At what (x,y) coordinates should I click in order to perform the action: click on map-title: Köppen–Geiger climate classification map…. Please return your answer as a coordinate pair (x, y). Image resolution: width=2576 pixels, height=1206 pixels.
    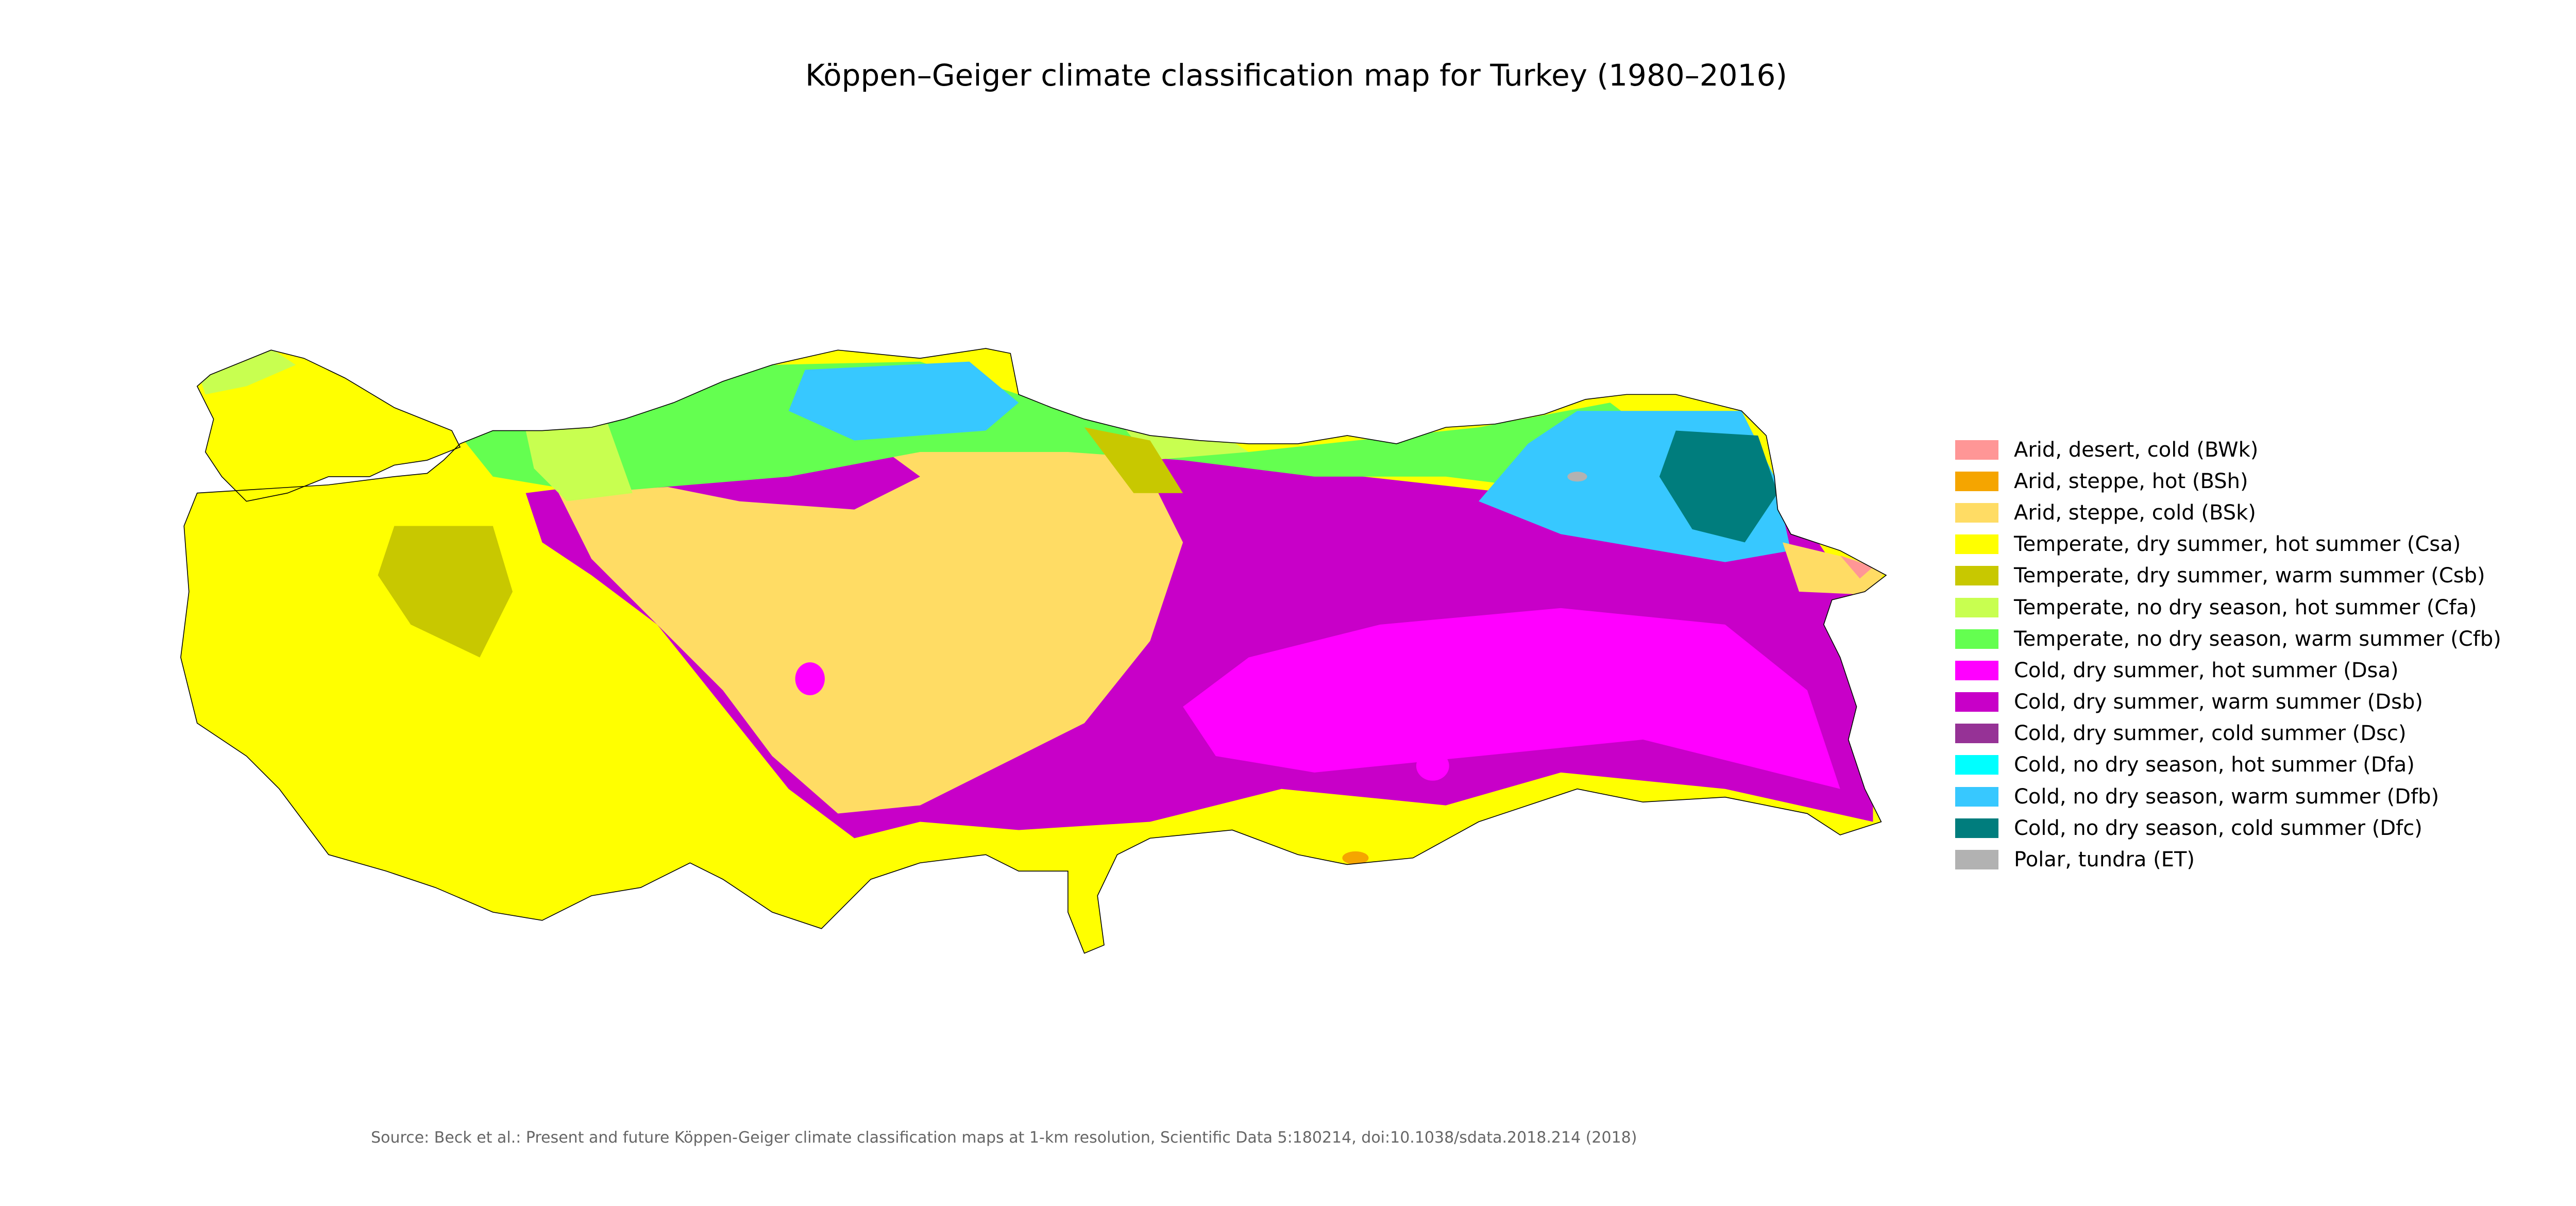
    Looking at the image, I should click on (1296, 75).